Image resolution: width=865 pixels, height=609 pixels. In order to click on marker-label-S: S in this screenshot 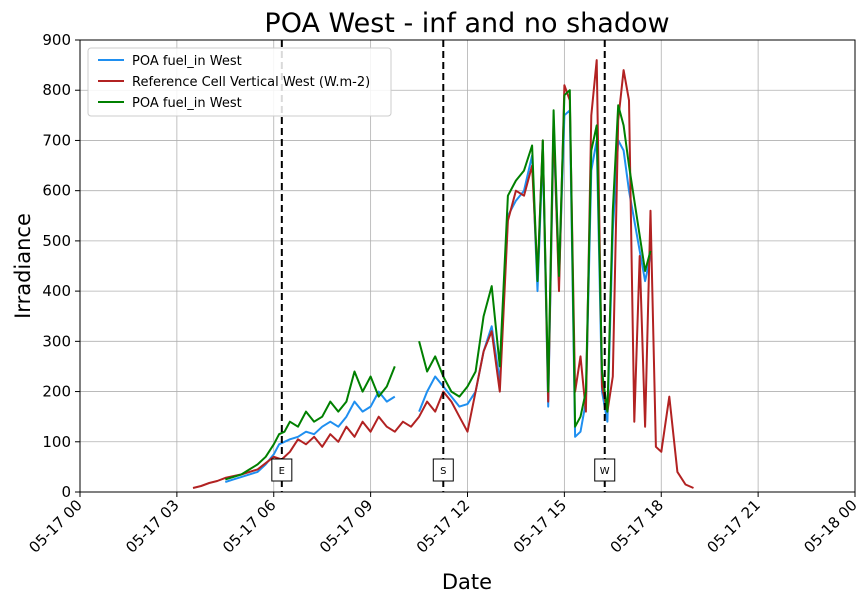, I will do `click(443, 471)`.